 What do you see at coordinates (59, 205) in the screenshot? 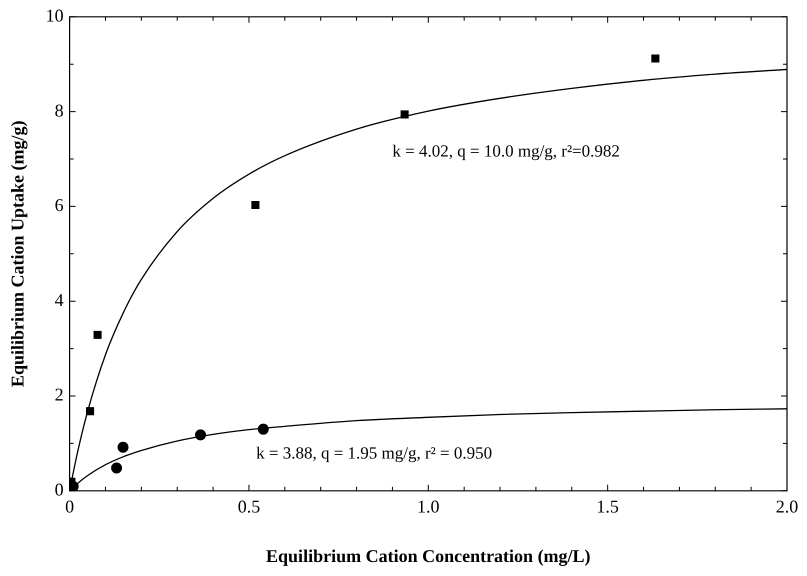
I see `y-tick-label: 6` at bounding box center [59, 205].